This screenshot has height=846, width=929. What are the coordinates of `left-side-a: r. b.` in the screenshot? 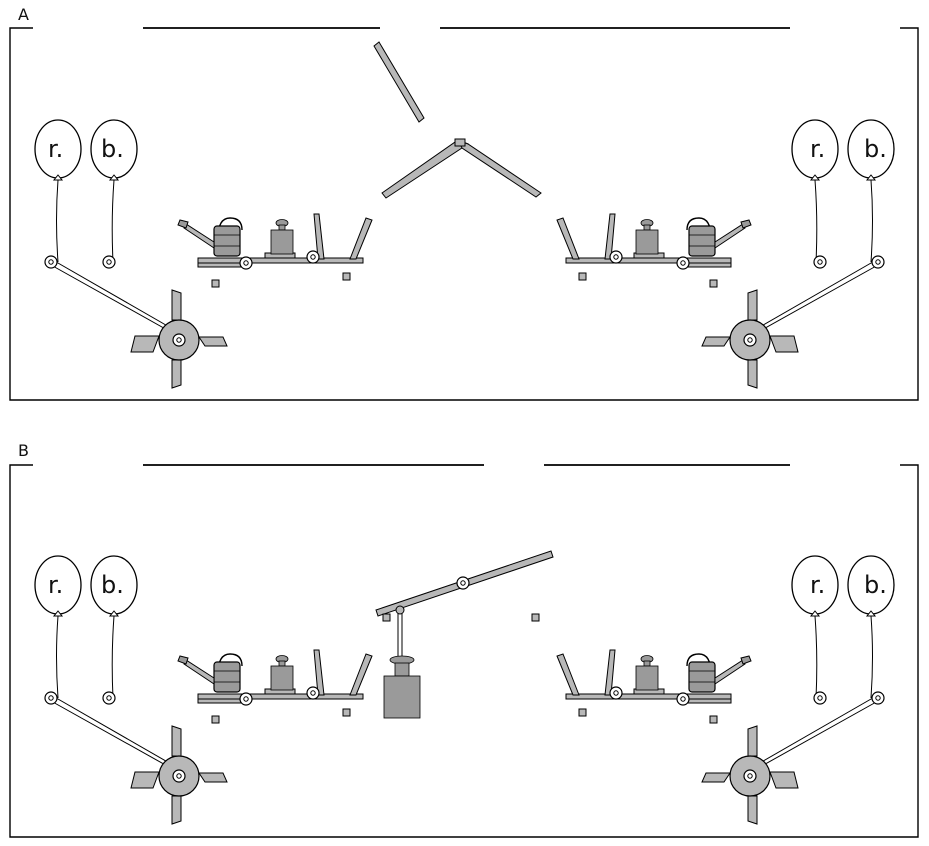 It's located at (203, 254).